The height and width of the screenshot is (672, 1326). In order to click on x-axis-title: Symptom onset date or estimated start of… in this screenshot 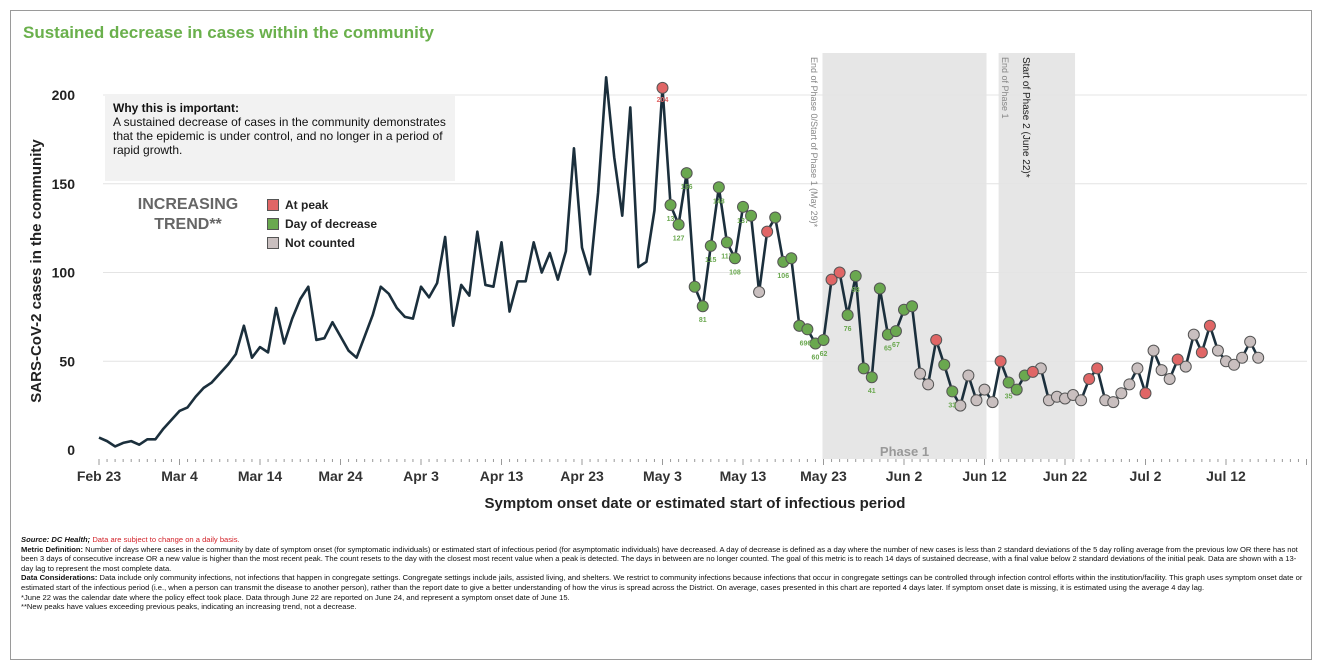, I will do `click(695, 503)`.